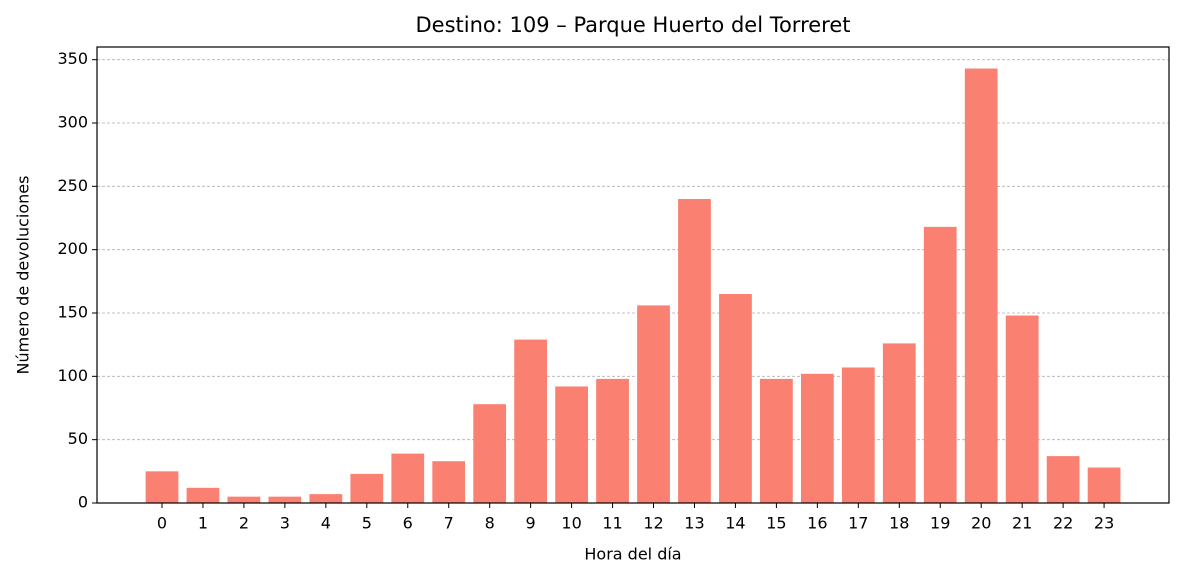  Describe the element at coordinates (326, 523) in the screenshot. I see `x-tick-label: 4` at that location.